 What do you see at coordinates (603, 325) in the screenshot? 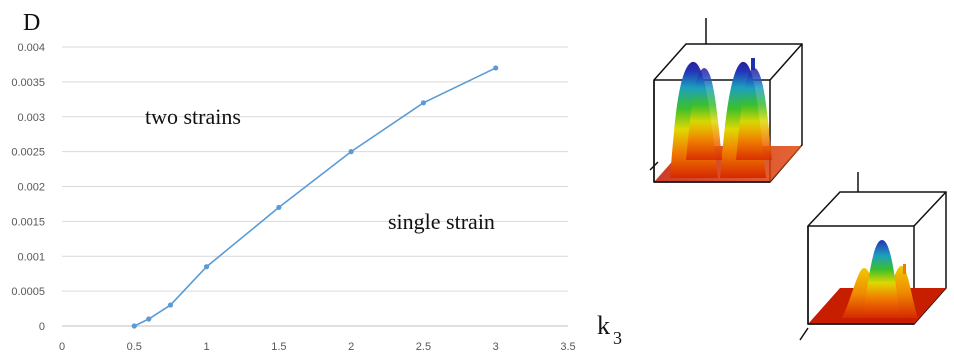
I see `x-axis-label: k` at bounding box center [603, 325].